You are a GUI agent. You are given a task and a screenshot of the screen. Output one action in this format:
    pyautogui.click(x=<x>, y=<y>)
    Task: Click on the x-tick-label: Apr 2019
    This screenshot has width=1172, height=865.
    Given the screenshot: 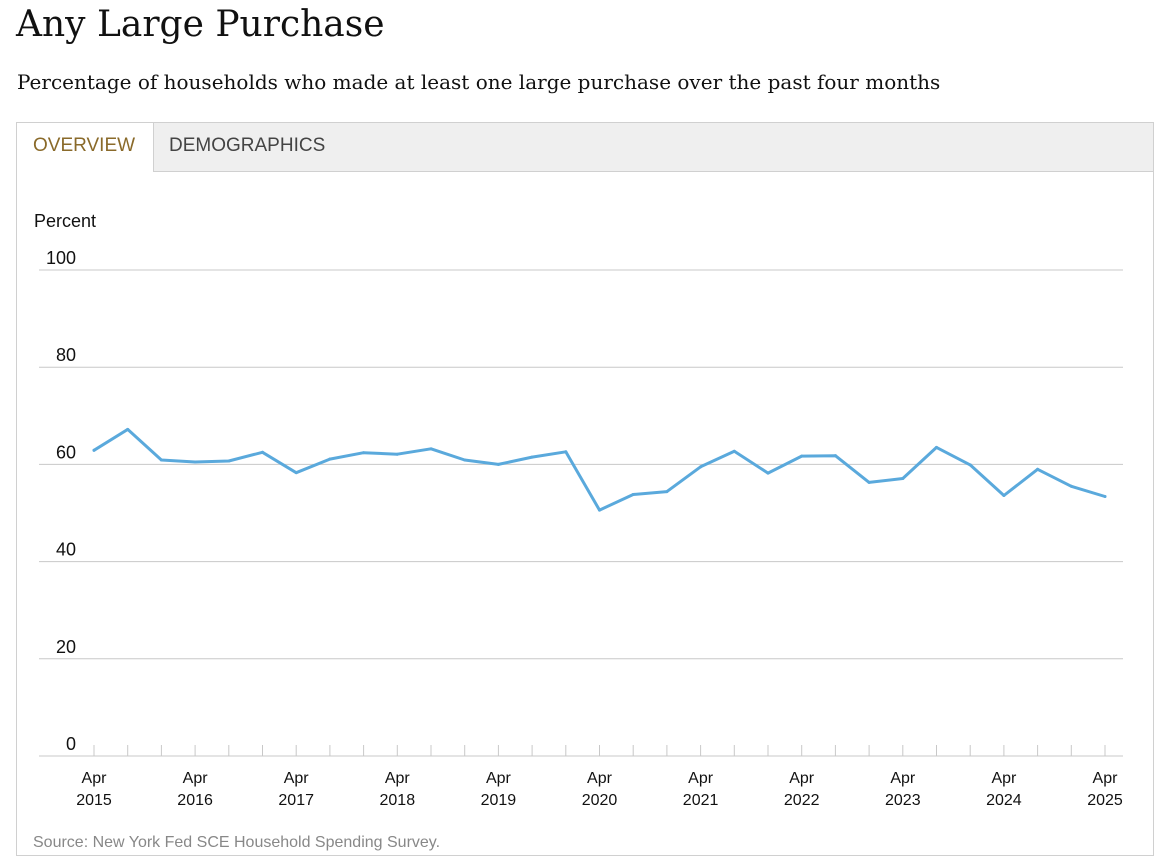 What is the action you would take?
    pyautogui.click(x=499, y=789)
    